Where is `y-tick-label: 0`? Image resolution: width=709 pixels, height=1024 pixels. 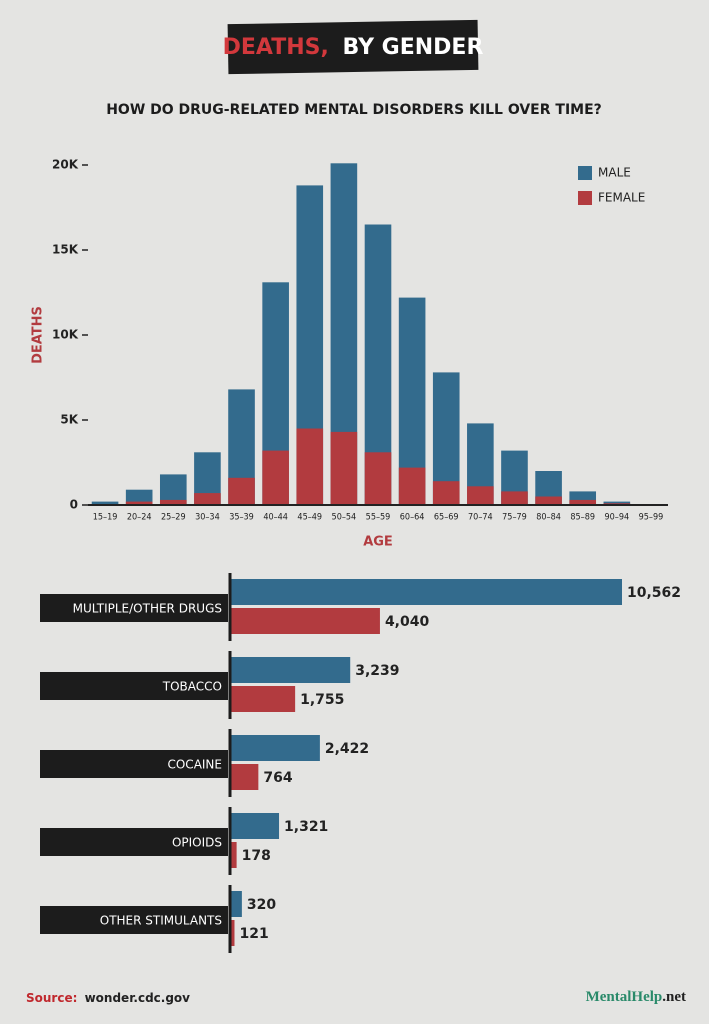
y-tick-label: 0 is located at coordinates (74, 505).